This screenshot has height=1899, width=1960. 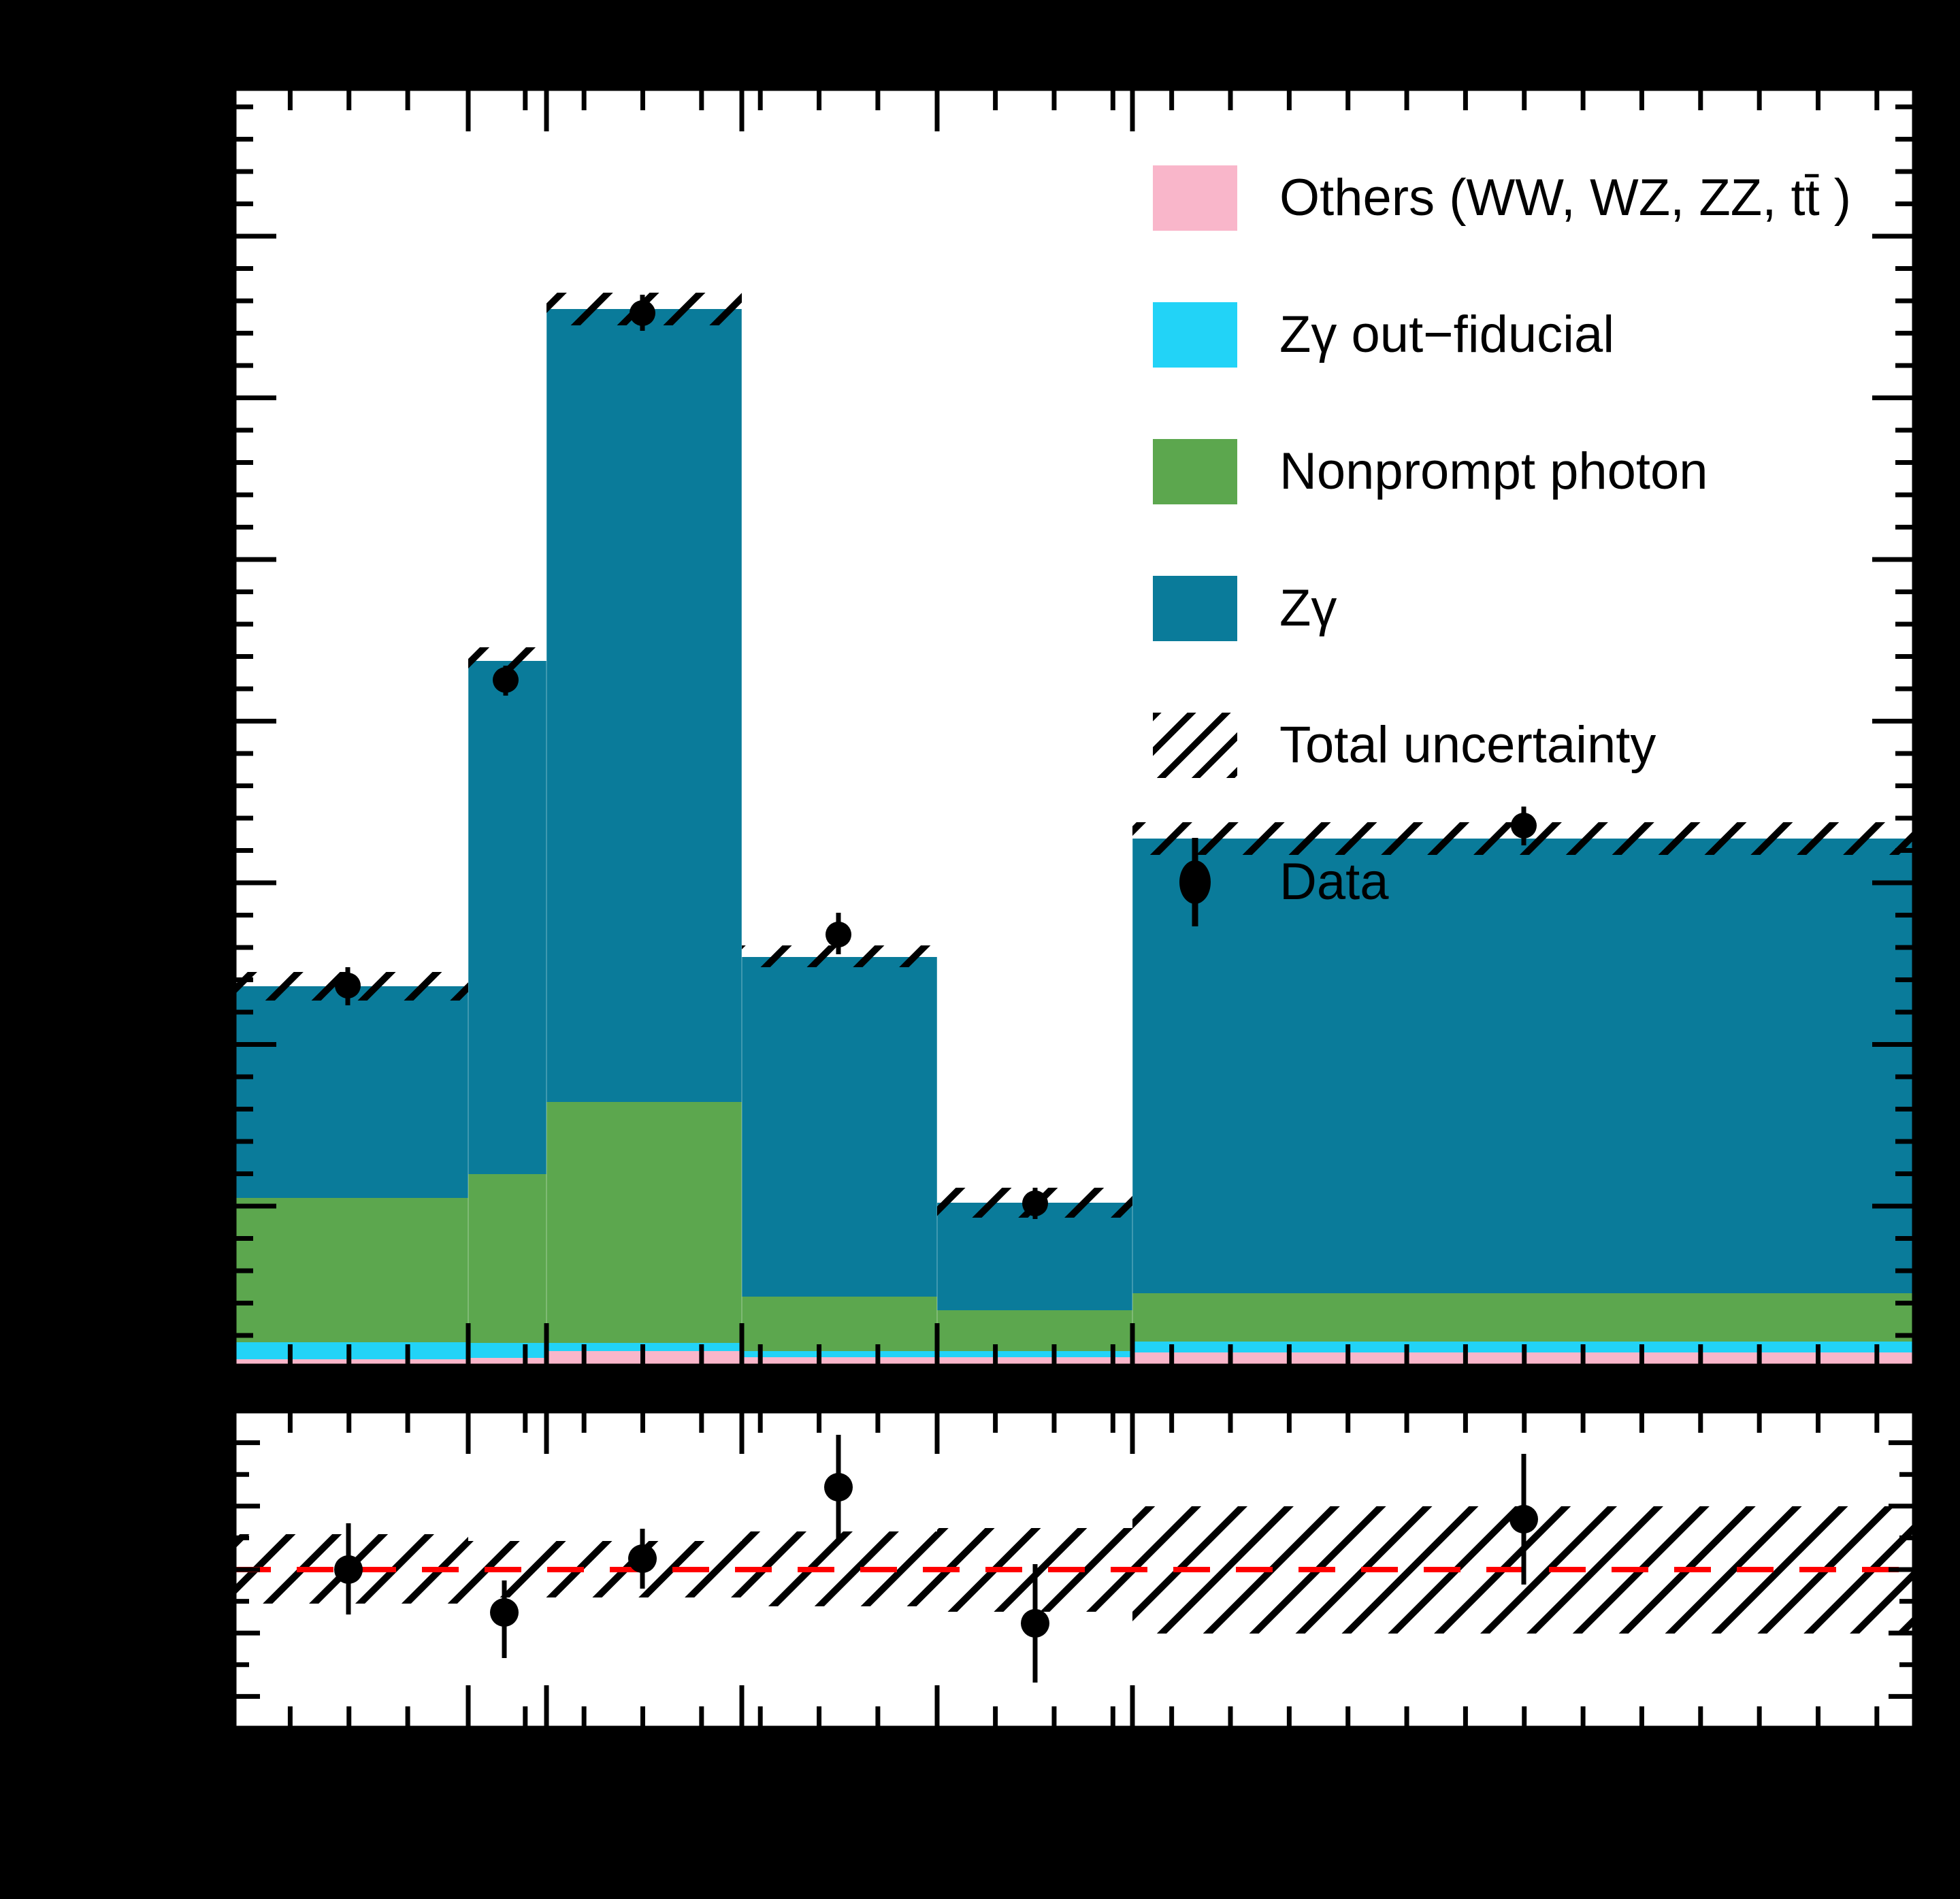 I want to click on legend-row-uncertainty: Total uncertainty, so click(x=1490, y=745).